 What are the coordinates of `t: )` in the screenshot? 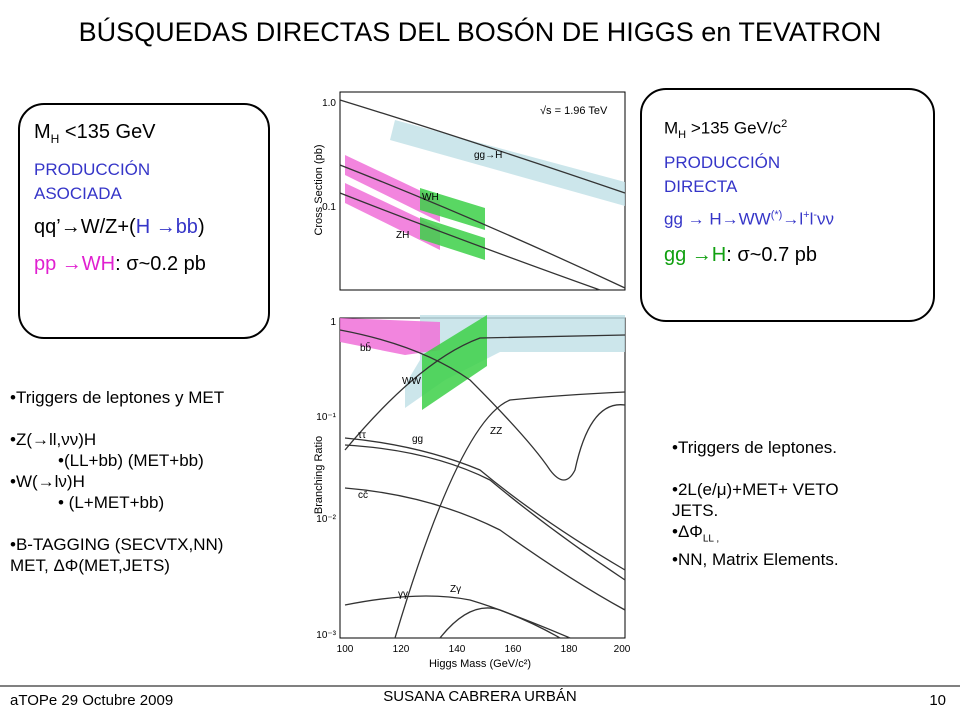 It's located at (201, 227).